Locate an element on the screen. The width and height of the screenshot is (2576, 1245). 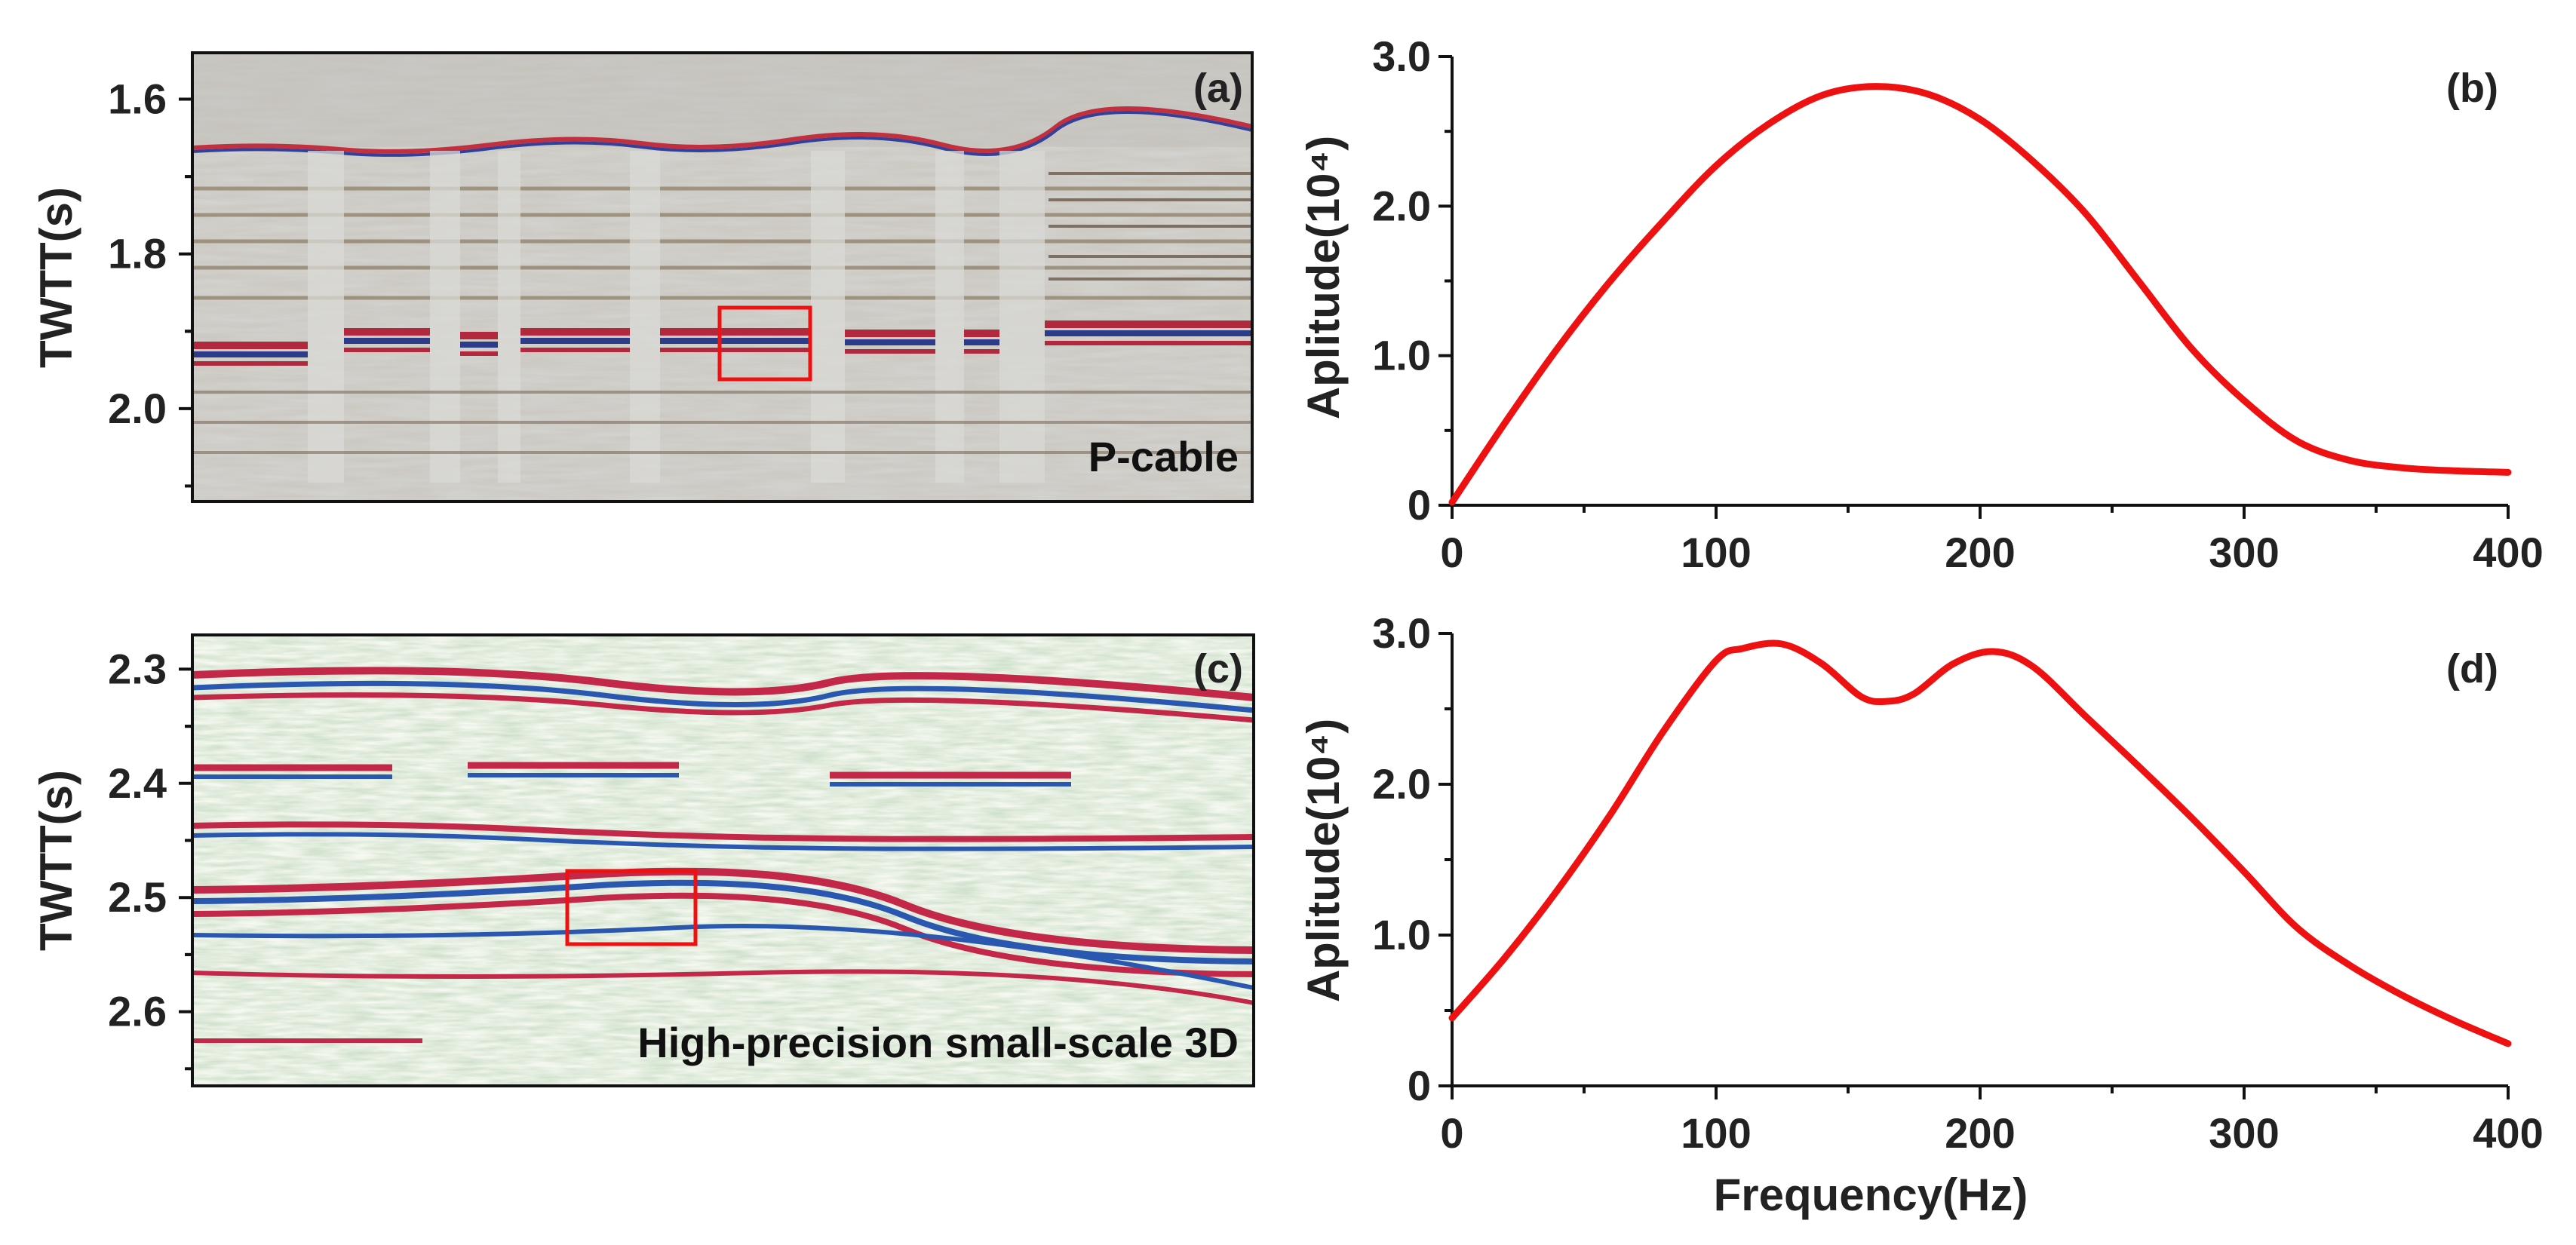
y-axis-label-d: Aplitude(10⁴) is located at coordinates (1323, 860).